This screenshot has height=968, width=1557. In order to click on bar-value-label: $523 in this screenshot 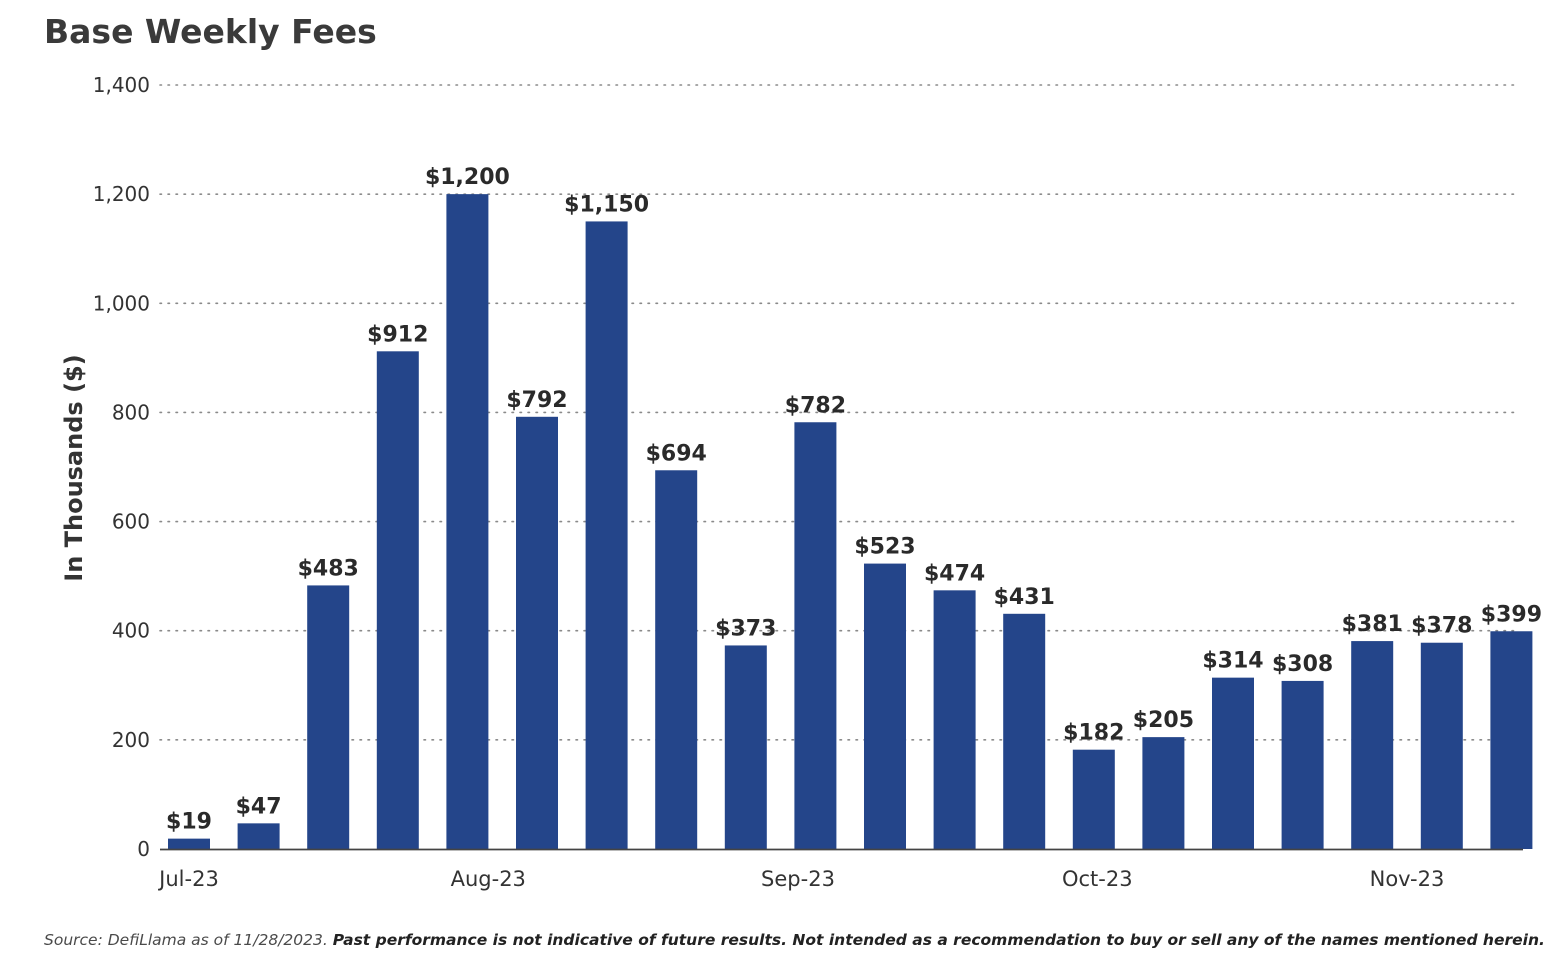, I will do `click(884, 547)`.